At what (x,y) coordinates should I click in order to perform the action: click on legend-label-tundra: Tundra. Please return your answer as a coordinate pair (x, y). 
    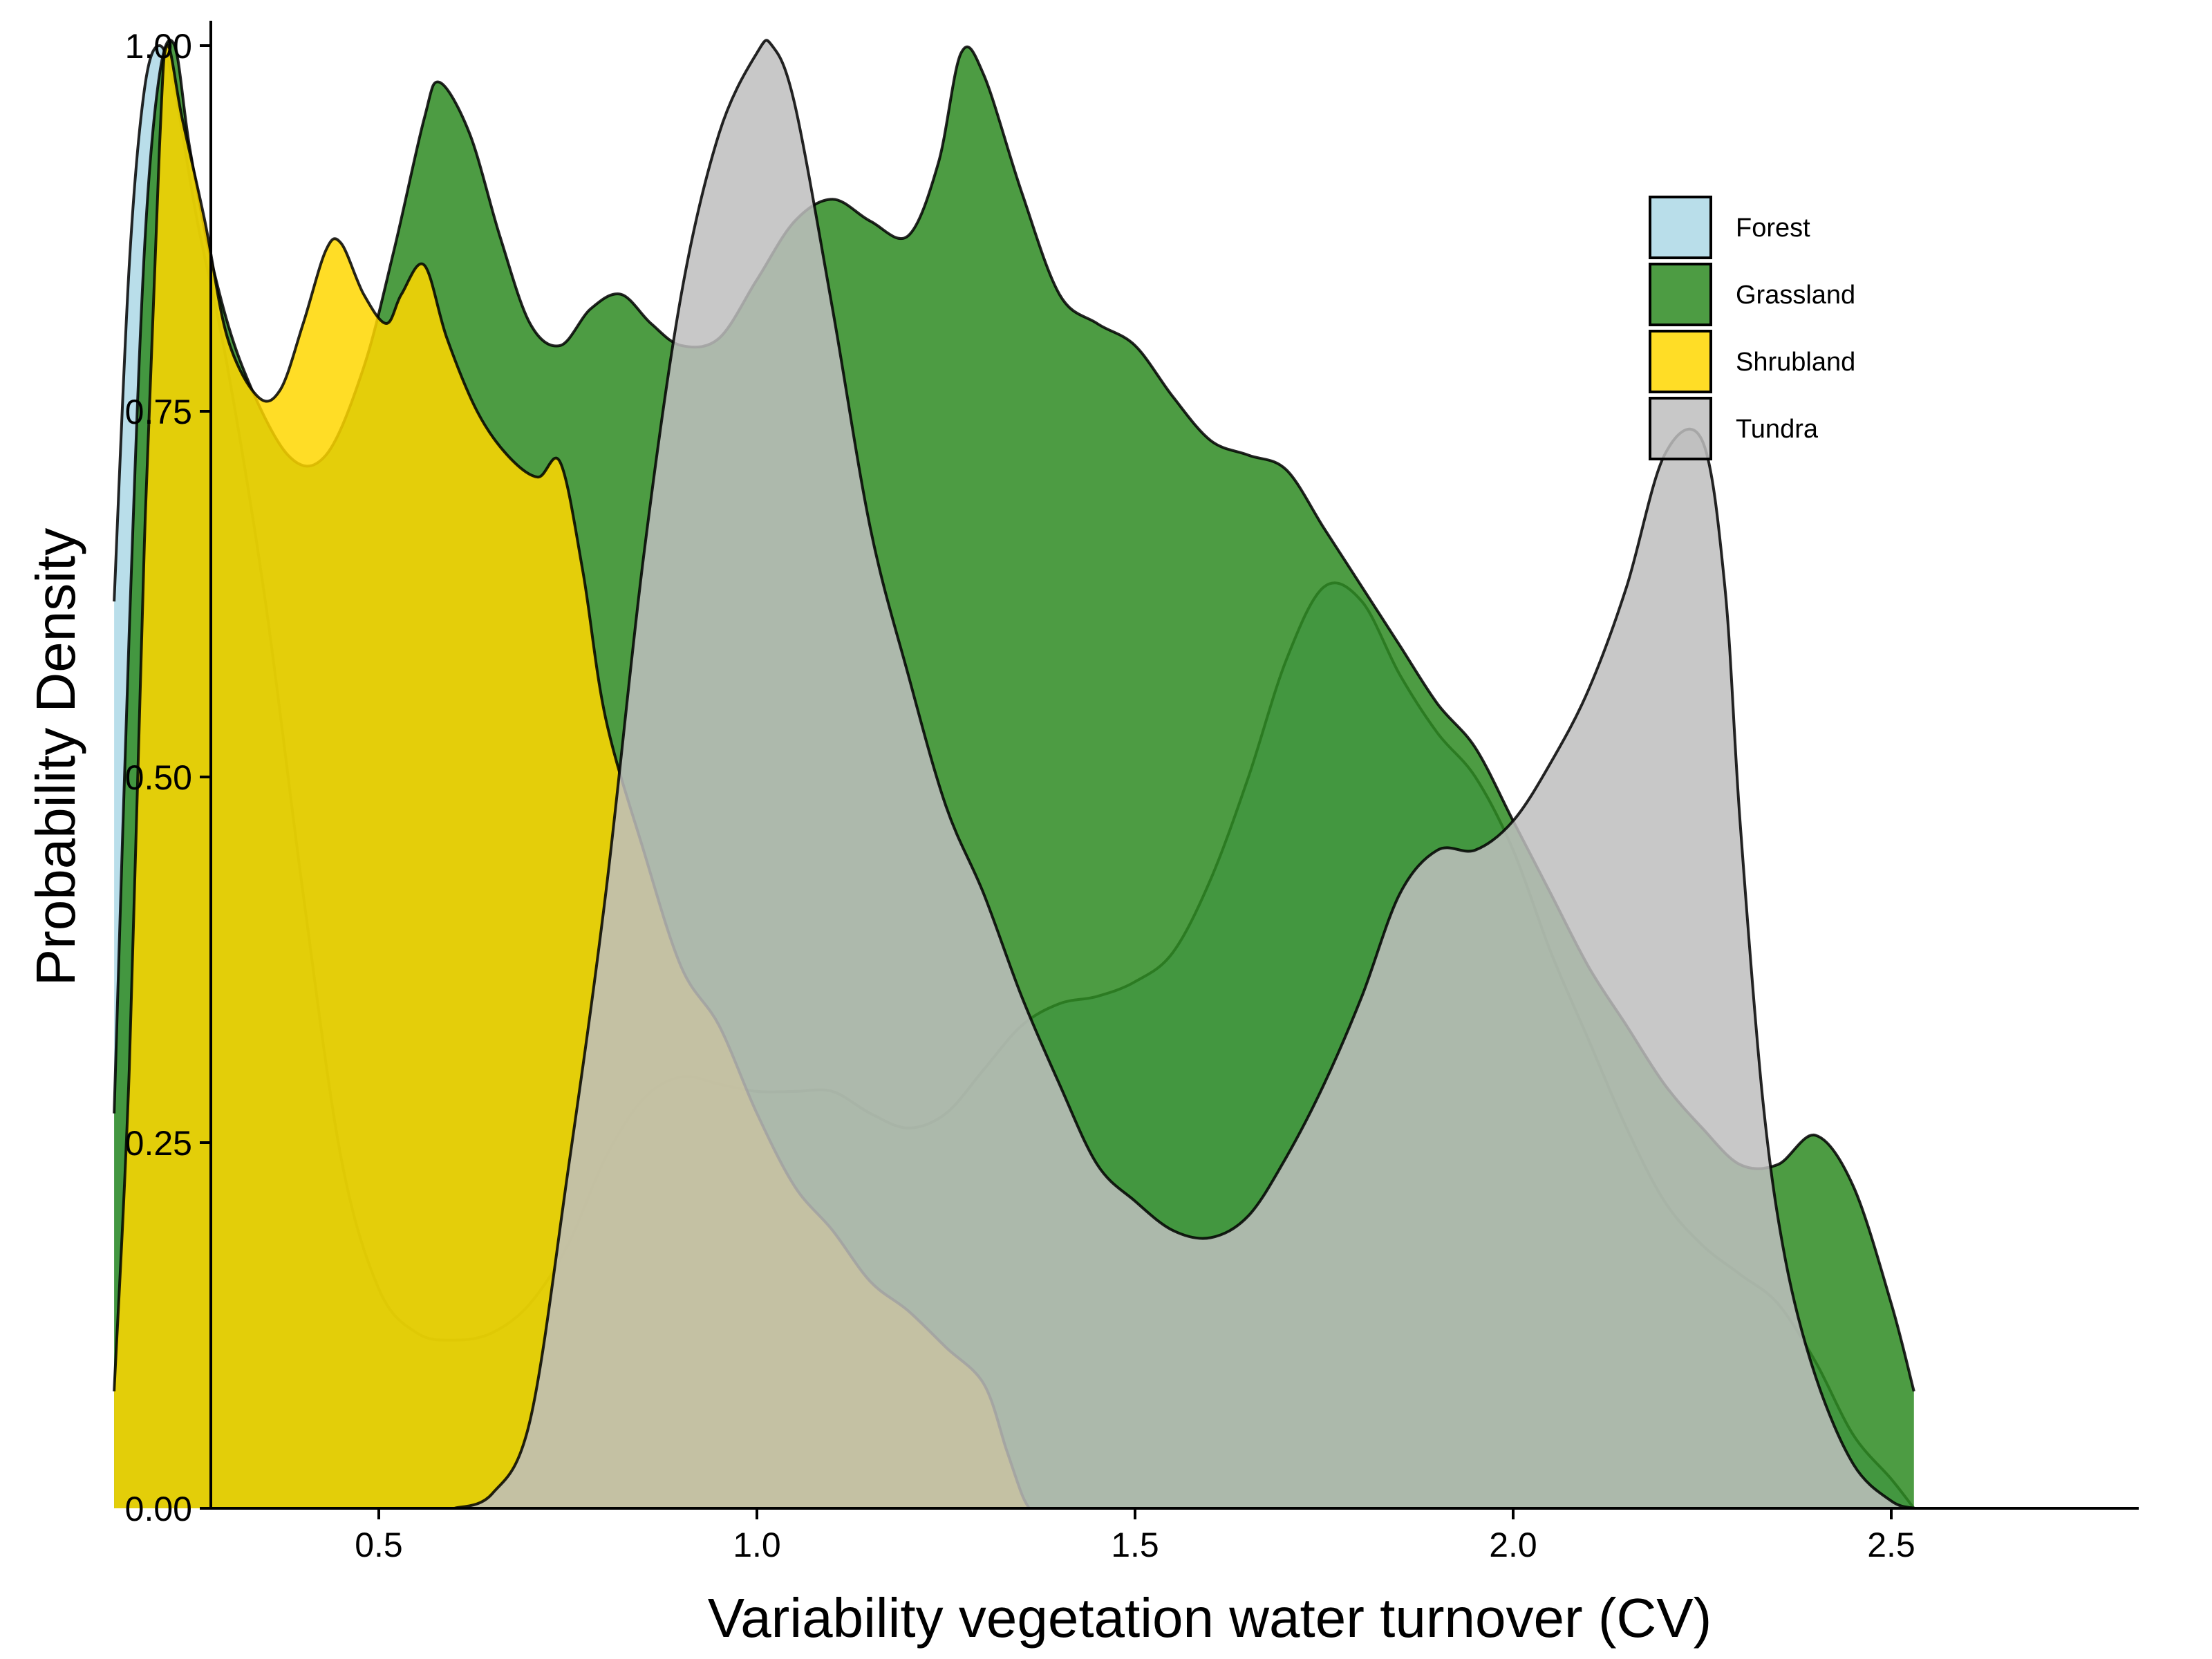
    Looking at the image, I should click on (1778, 429).